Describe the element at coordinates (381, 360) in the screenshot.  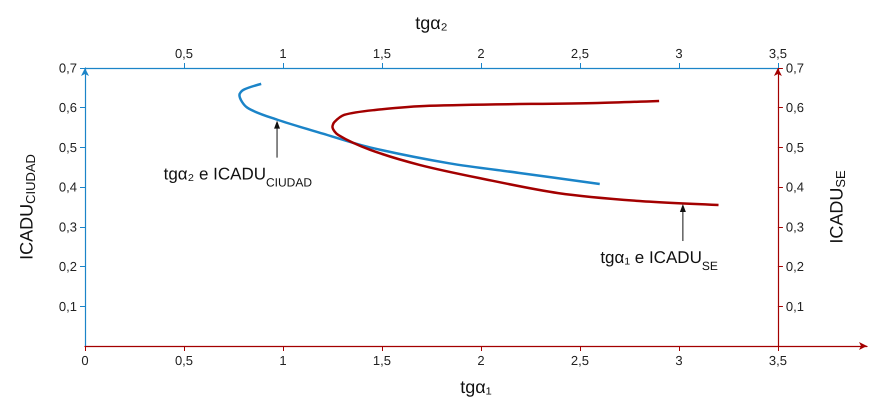
I see `x-tick-label: 1,5` at that location.